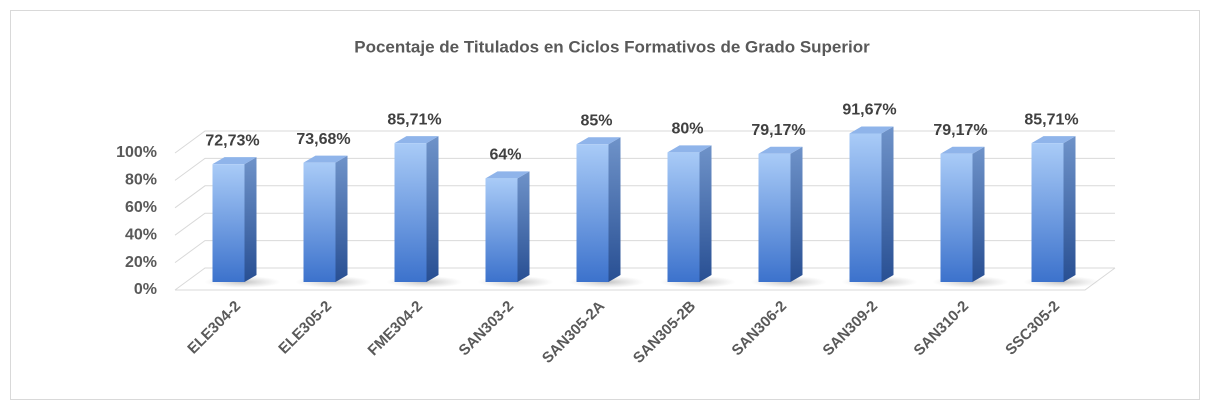 The width and height of the screenshot is (1210, 412). I want to click on y-tick-label: 80%, so click(141, 180).